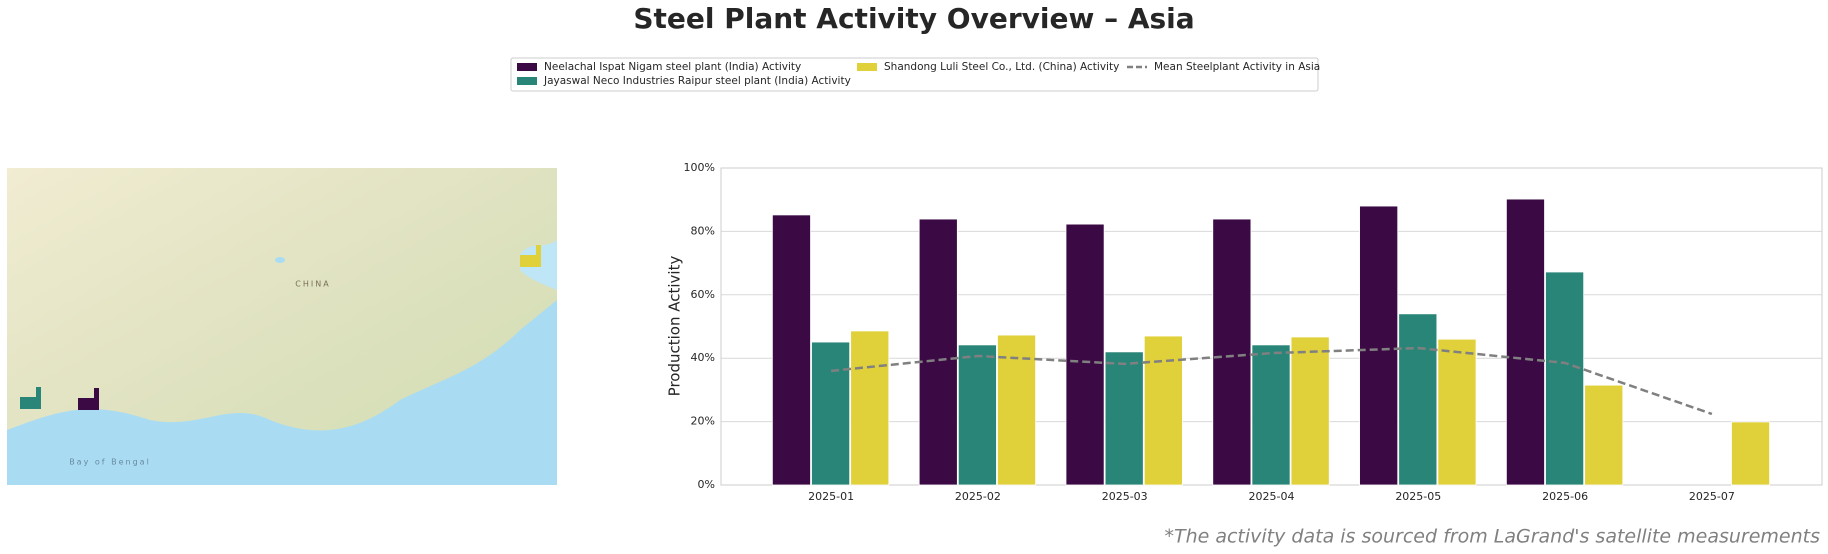 The height and width of the screenshot is (554, 1828). Describe the element at coordinates (703, 294) in the screenshot. I see `y-tick-label: 60%` at that location.